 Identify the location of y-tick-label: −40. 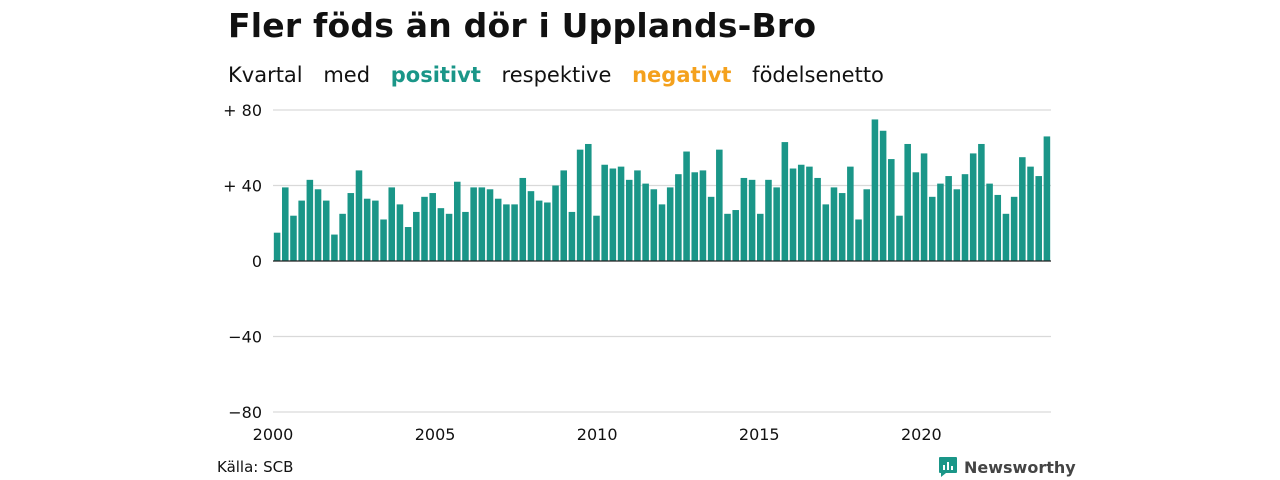
(245, 337).